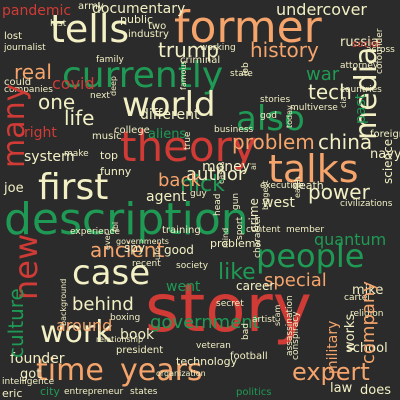  What do you see at coordinates (16, 323) in the screenshot?
I see `cloud-word: culture` at bounding box center [16, 323].